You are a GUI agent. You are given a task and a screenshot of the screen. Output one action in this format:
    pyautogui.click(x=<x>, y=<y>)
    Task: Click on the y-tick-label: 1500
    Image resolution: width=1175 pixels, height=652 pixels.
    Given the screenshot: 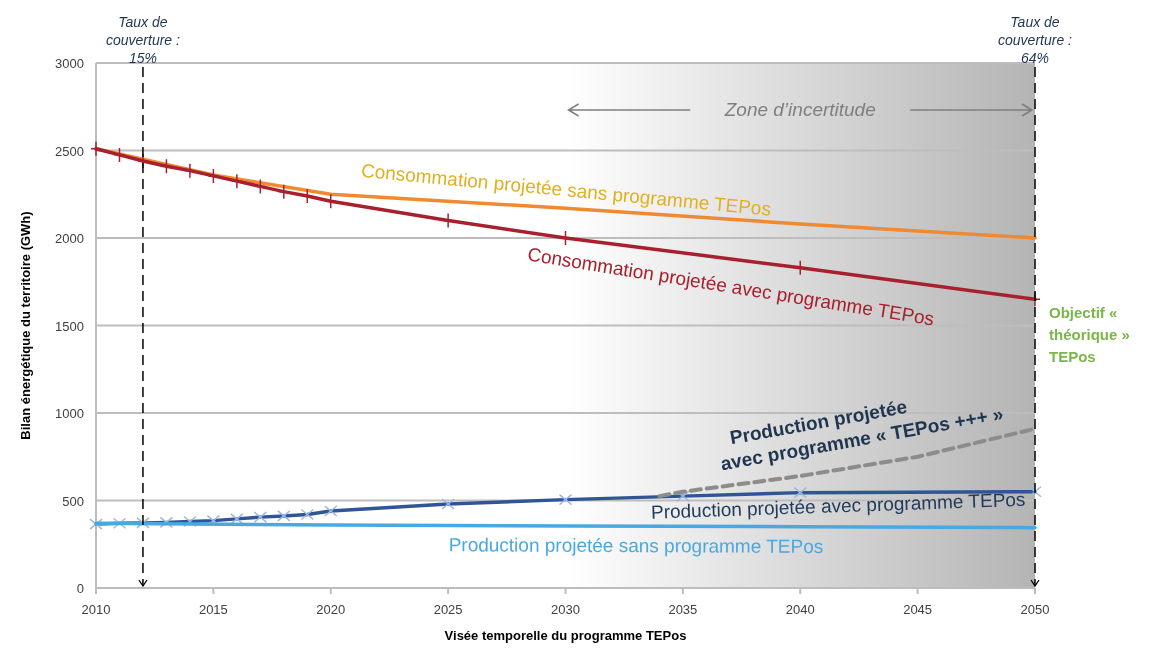 What is the action you would take?
    pyautogui.click(x=69, y=326)
    